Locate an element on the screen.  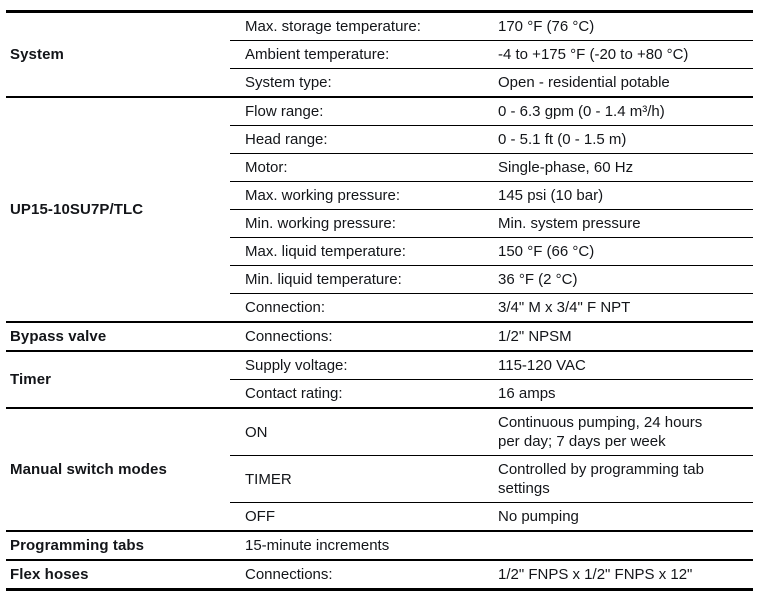
table-row: System type: Open - residential potable is located at coordinates (379, 83).